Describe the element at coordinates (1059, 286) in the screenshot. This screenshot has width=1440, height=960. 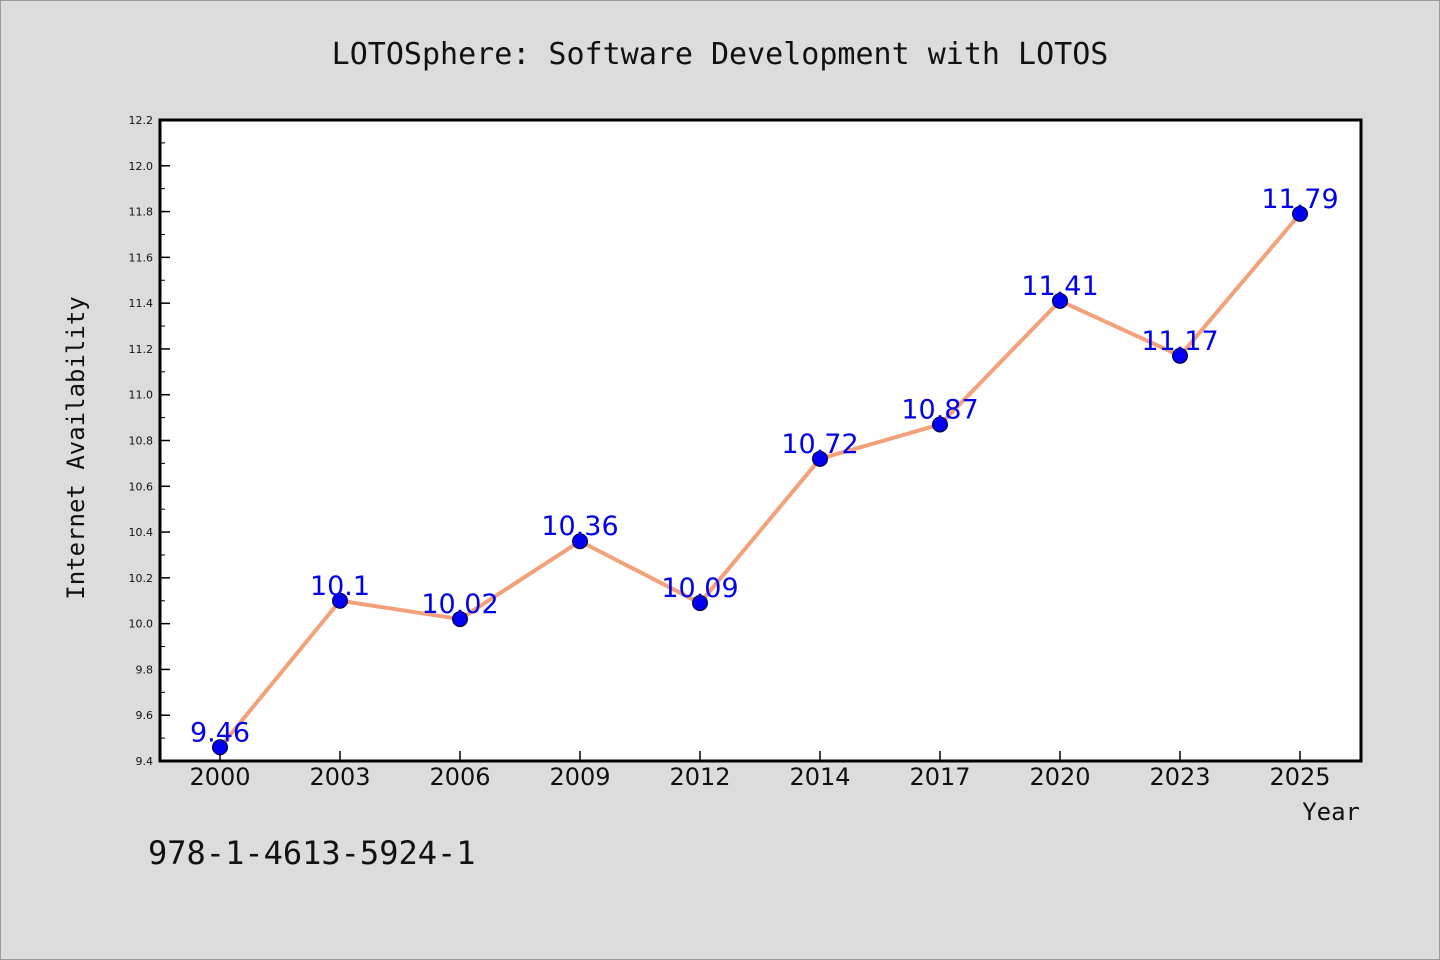
I see `data-label: 11.41` at that location.